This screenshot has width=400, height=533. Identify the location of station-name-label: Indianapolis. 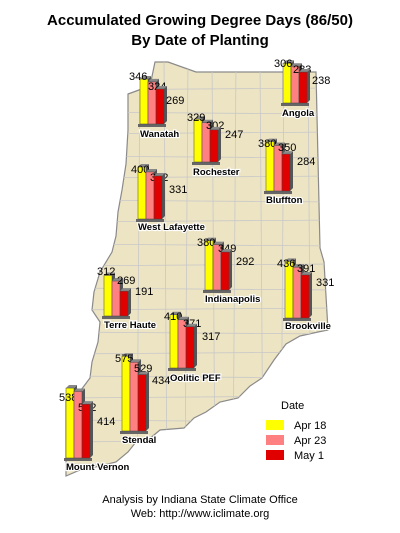
(232, 299).